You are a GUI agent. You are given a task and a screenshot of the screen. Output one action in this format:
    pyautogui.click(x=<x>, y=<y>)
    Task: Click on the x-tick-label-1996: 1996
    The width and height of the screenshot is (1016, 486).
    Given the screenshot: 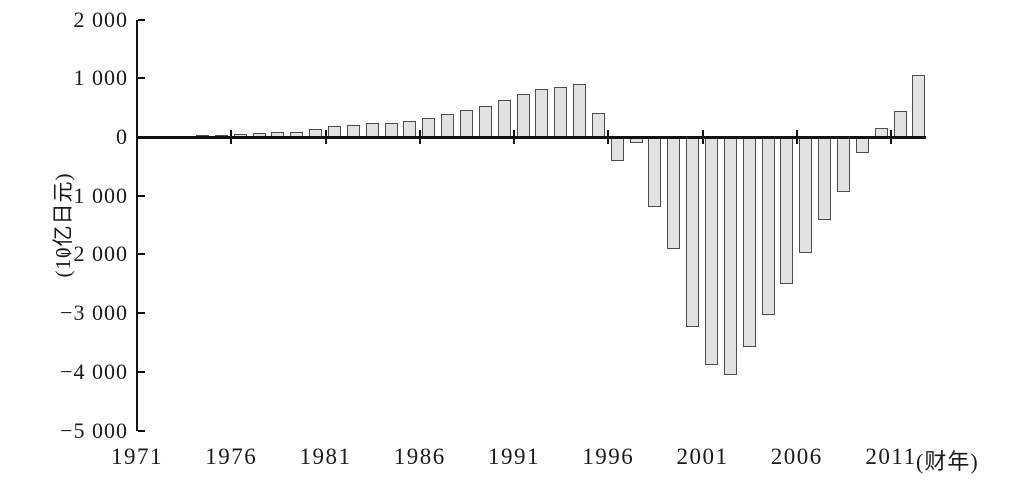 What is the action you would take?
    pyautogui.click(x=608, y=456)
    